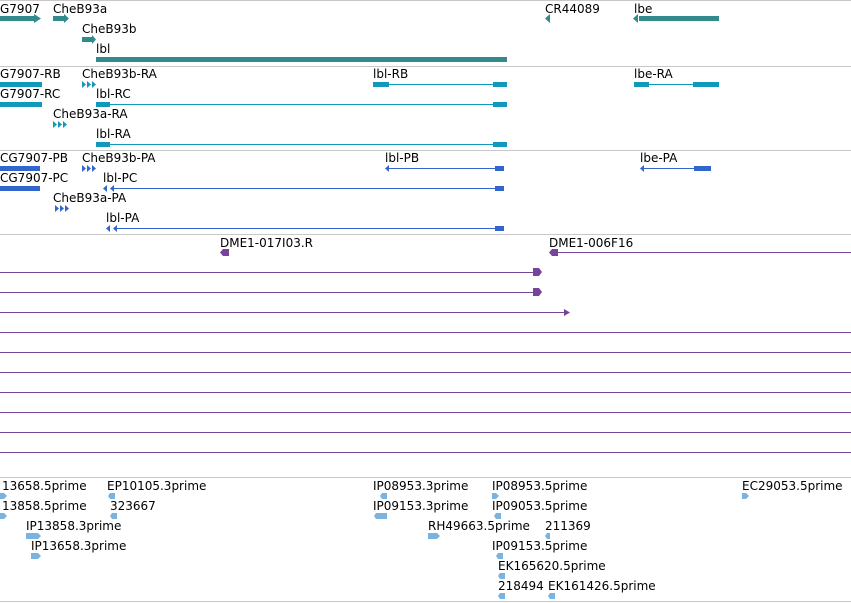  Describe the element at coordinates (90, 114) in the screenshot. I see `transcript-label: CheB93a-RA` at that location.